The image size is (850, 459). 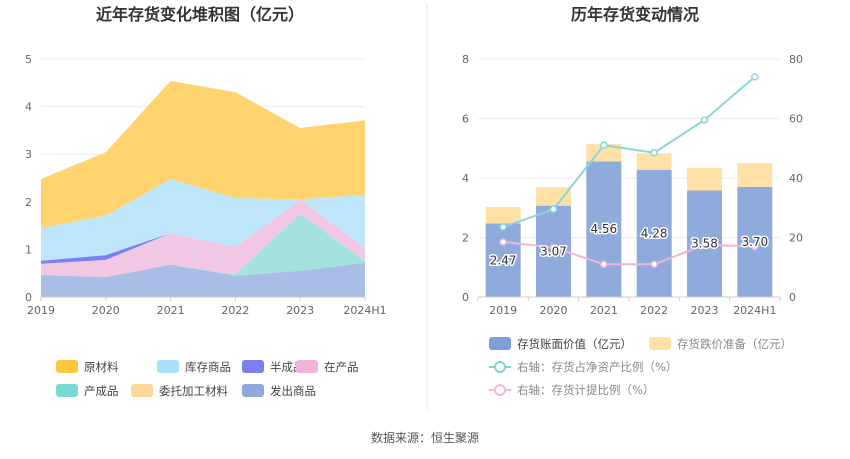 I want to click on bar-value-label: 3.58, so click(x=704, y=244).